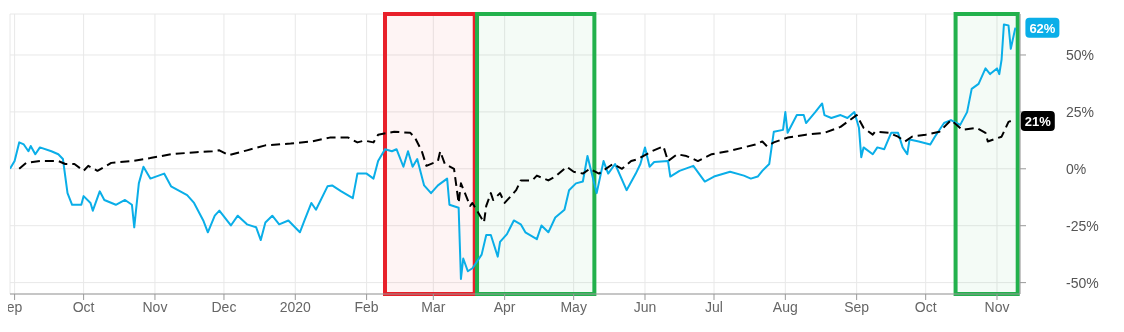 This screenshot has width=1124, height=332. I want to click on x-tick-label: Mar, so click(433, 306).